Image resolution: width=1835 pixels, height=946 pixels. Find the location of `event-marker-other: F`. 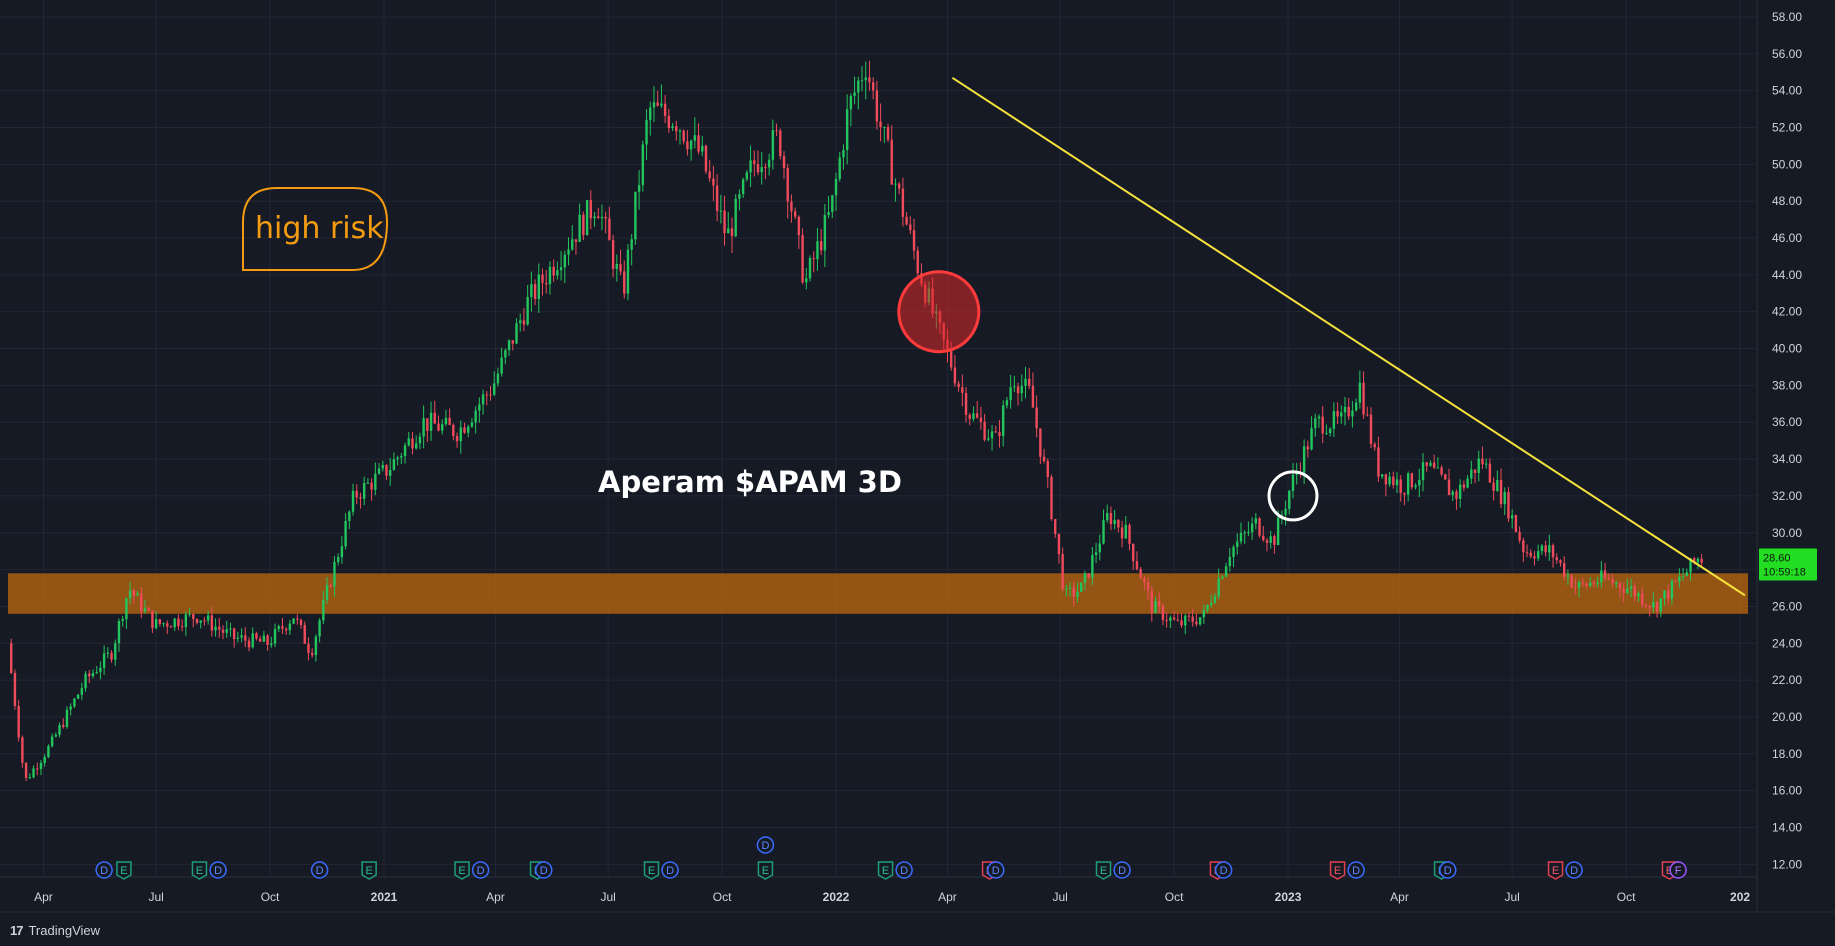

event-marker-other: F is located at coordinates (1678, 870).